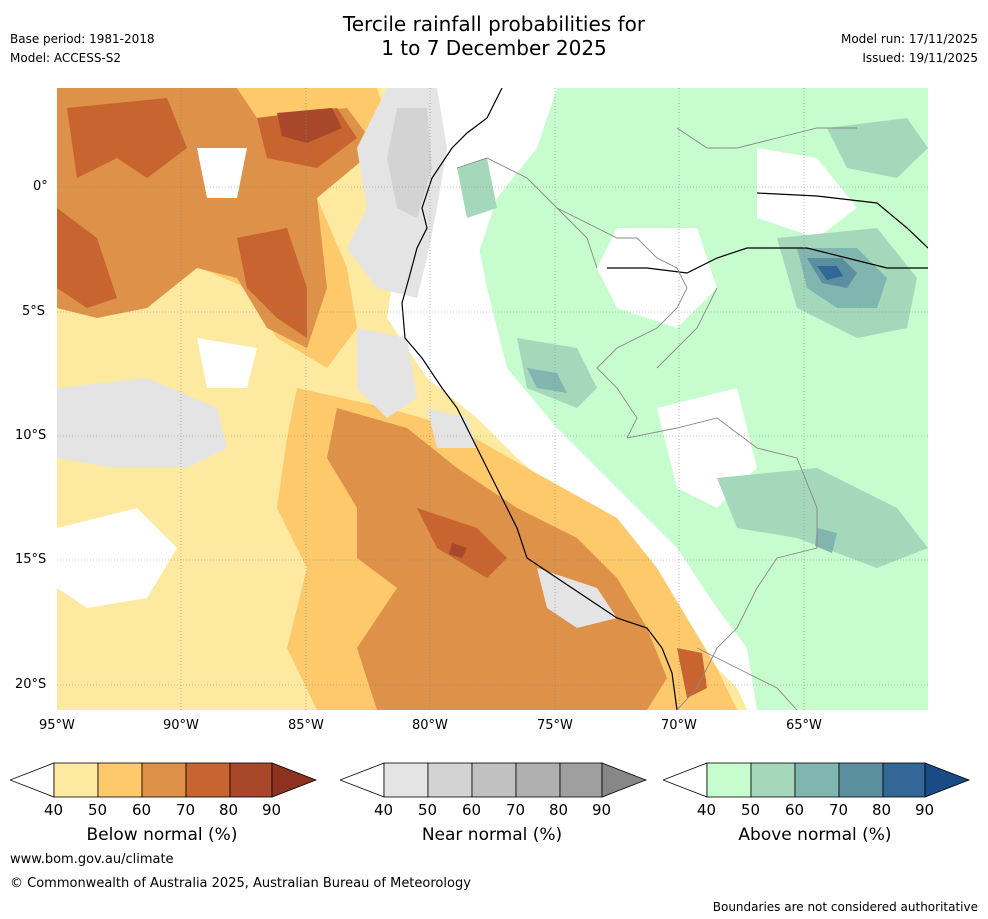 The height and width of the screenshot is (919, 988). Describe the element at coordinates (361, 780) in the screenshot. I see `near-swatch-lt40` at that location.